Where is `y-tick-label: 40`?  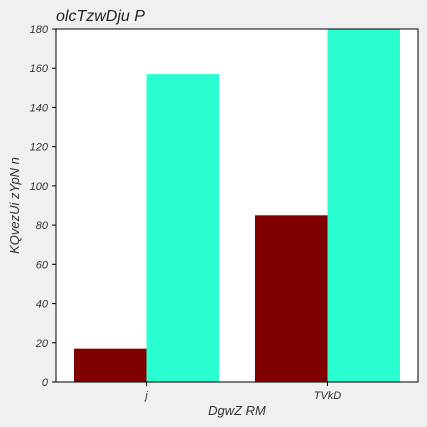 y-tick-label: 40 is located at coordinates (42, 305).